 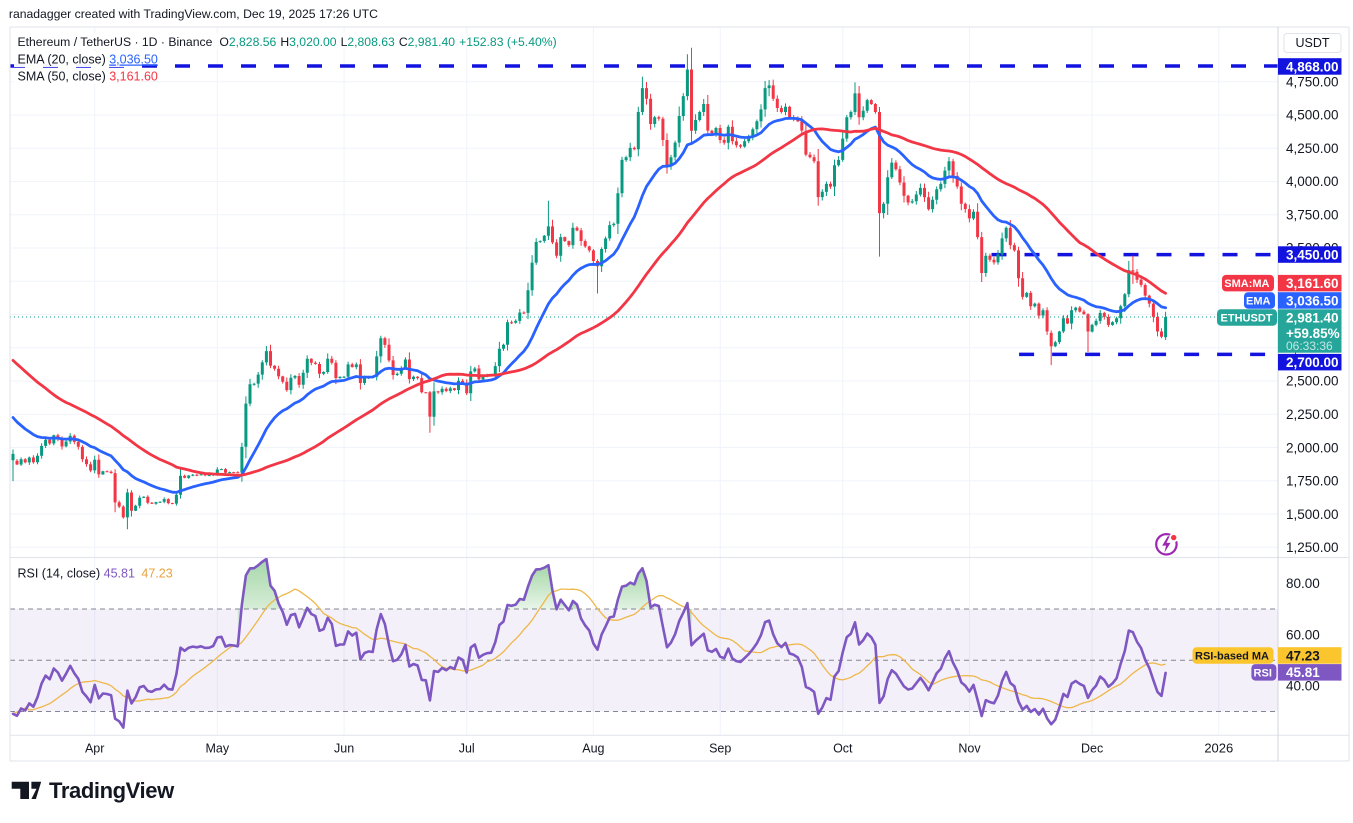 I want to click on svg-text: Dec, so click(x=1092, y=749).